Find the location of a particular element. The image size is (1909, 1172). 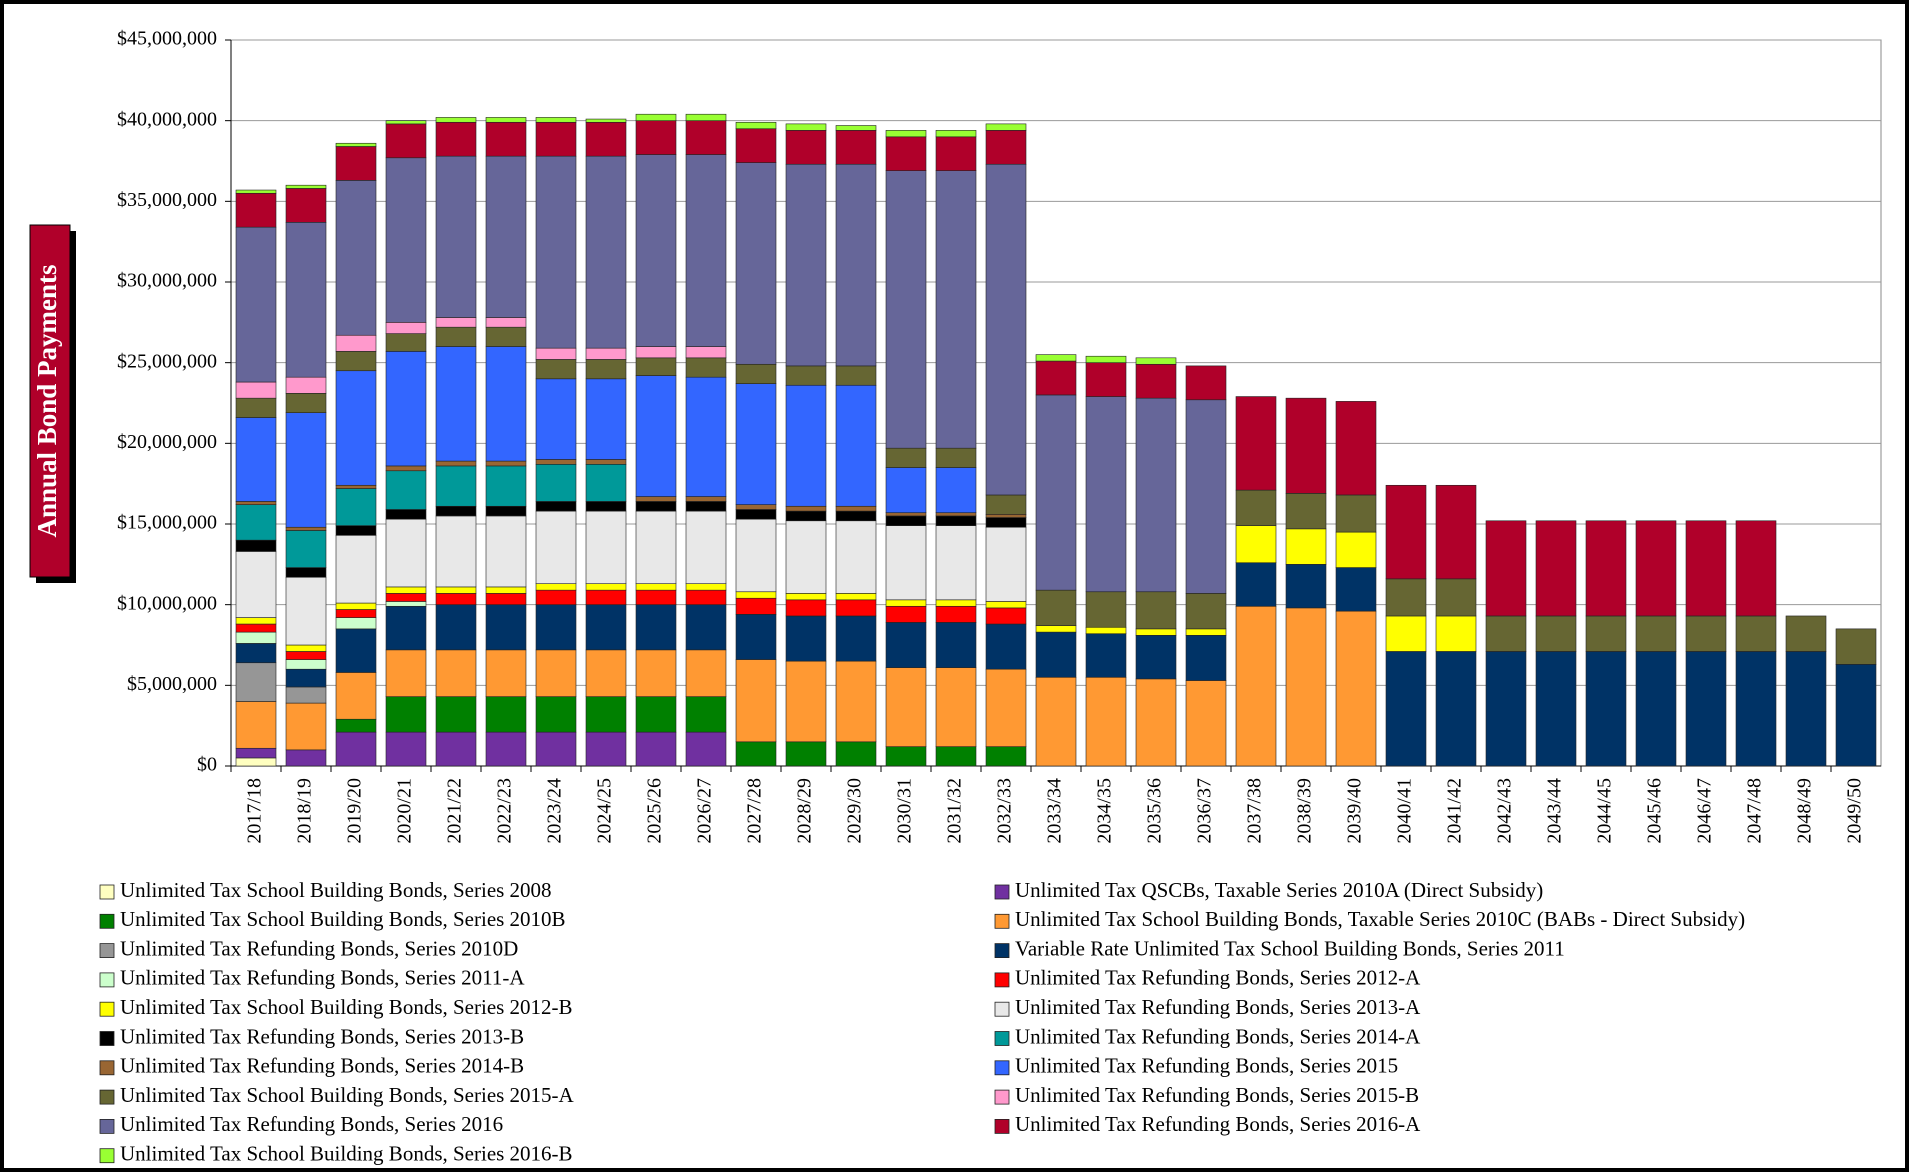

y-tick-label: $15,000,000 is located at coordinates (167, 523).